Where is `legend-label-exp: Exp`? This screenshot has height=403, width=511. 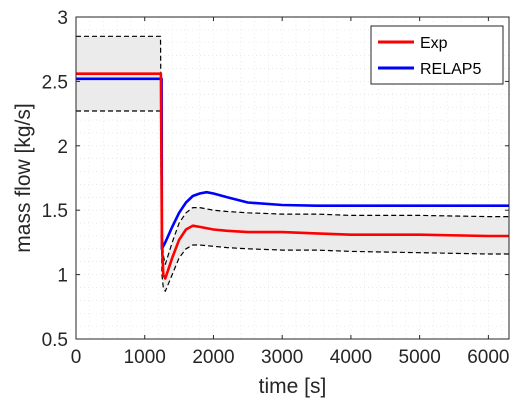 legend-label-exp: Exp is located at coordinates (434, 43).